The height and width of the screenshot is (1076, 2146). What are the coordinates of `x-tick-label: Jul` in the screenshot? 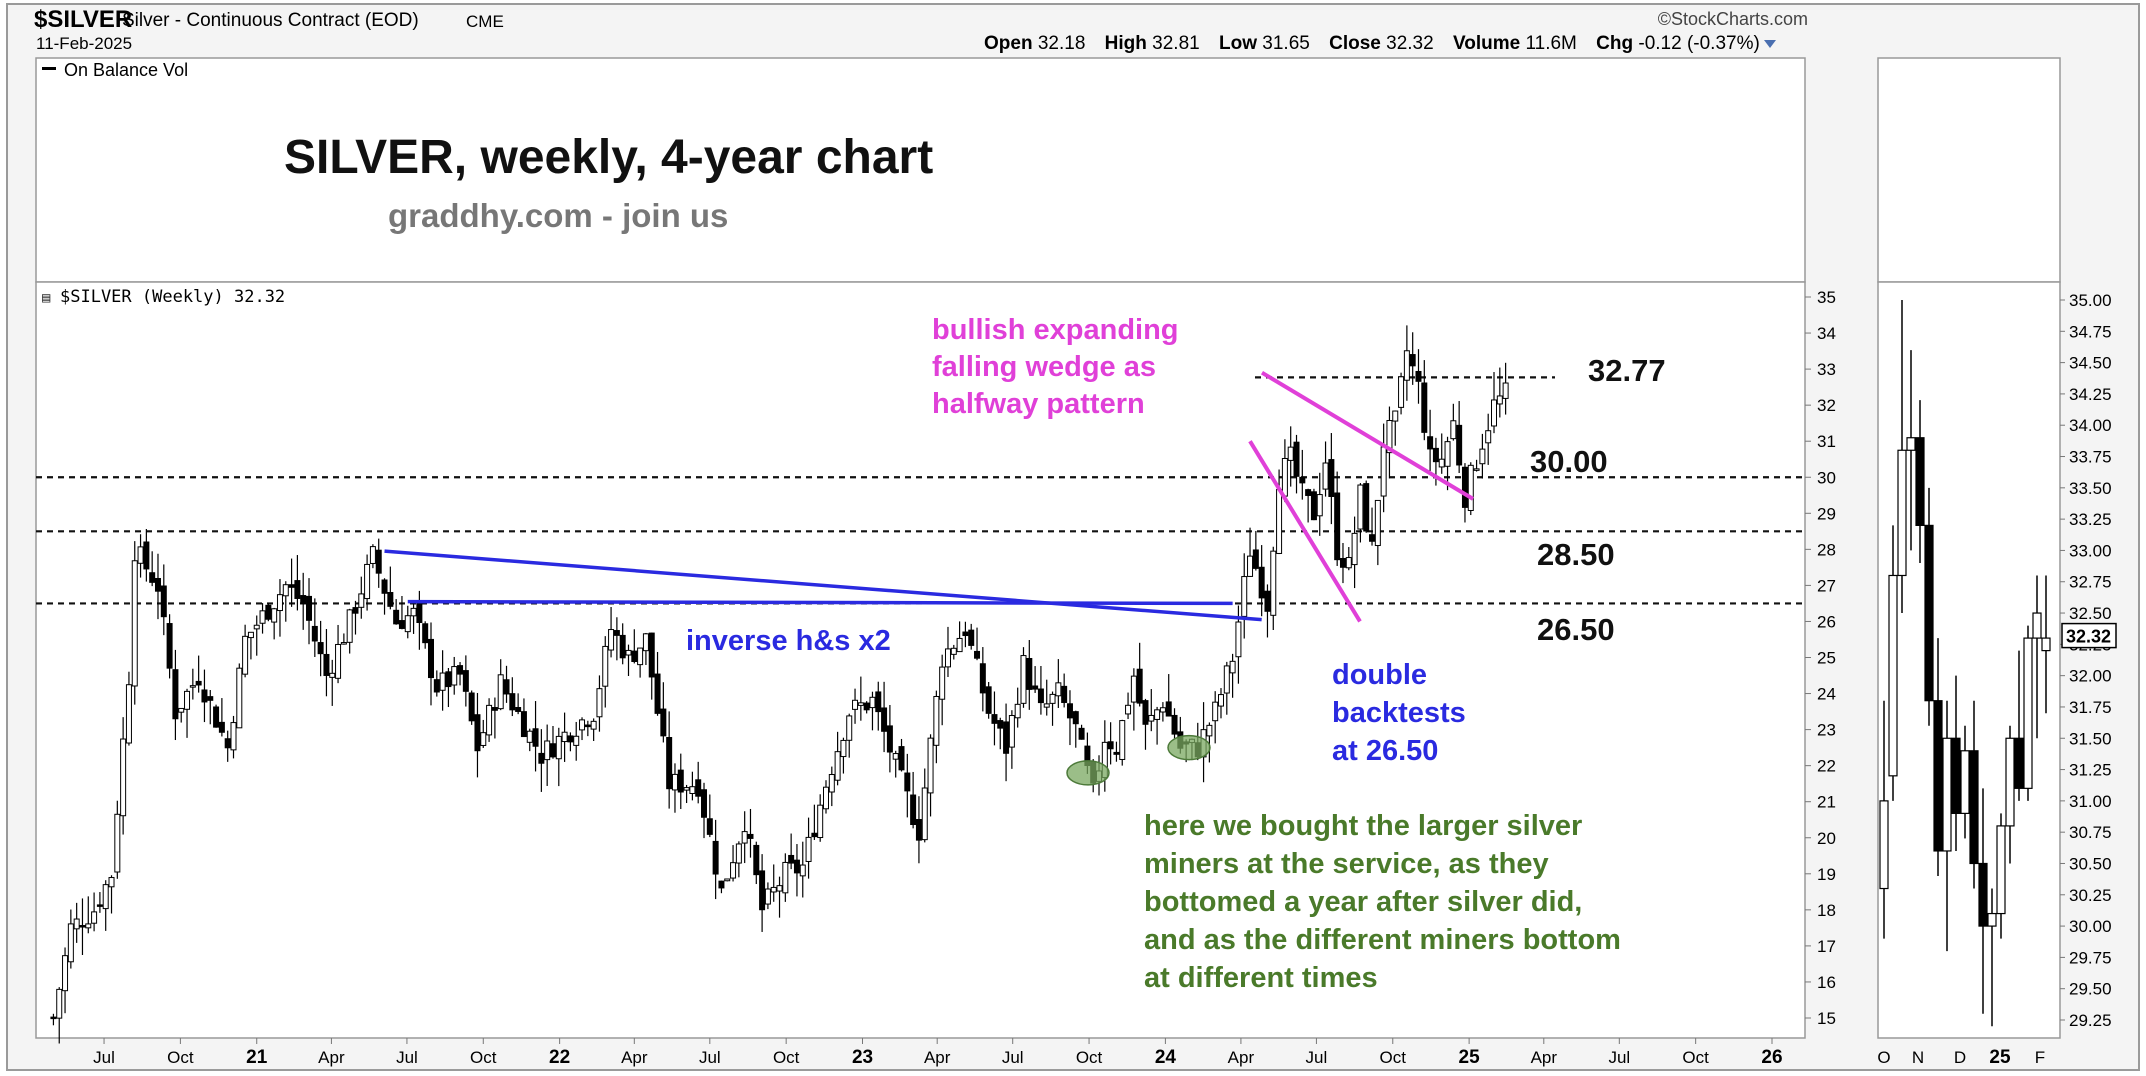 It's located at (104, 1057).